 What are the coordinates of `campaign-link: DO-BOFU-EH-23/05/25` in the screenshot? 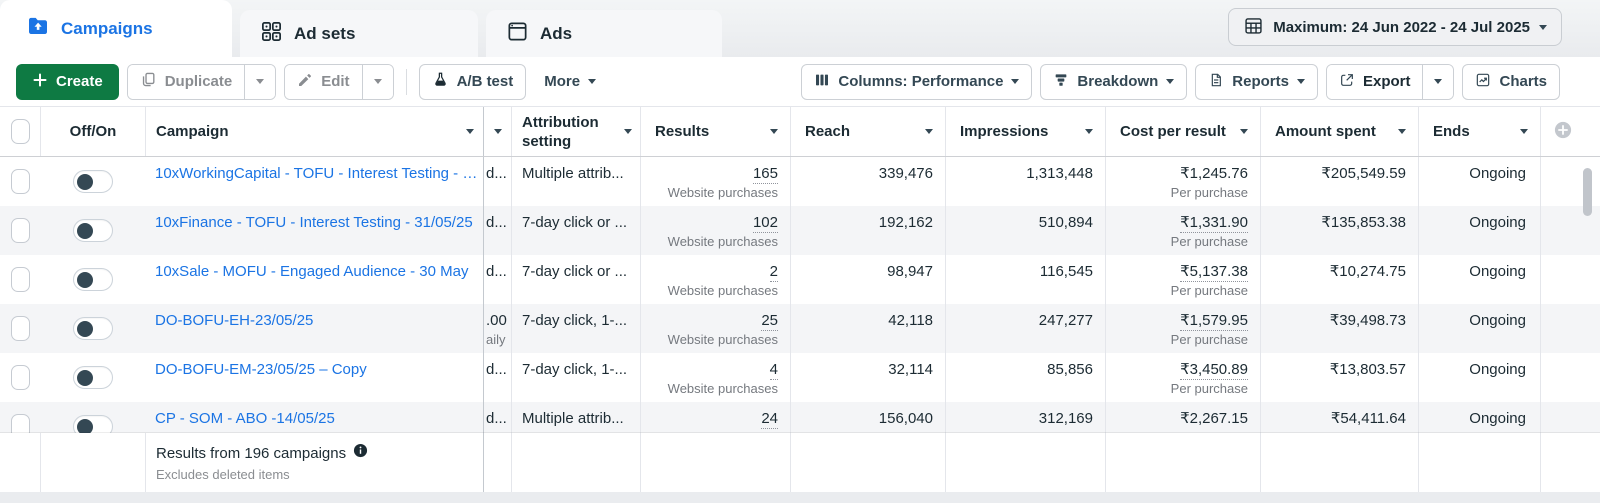 It's located at (234, 320).